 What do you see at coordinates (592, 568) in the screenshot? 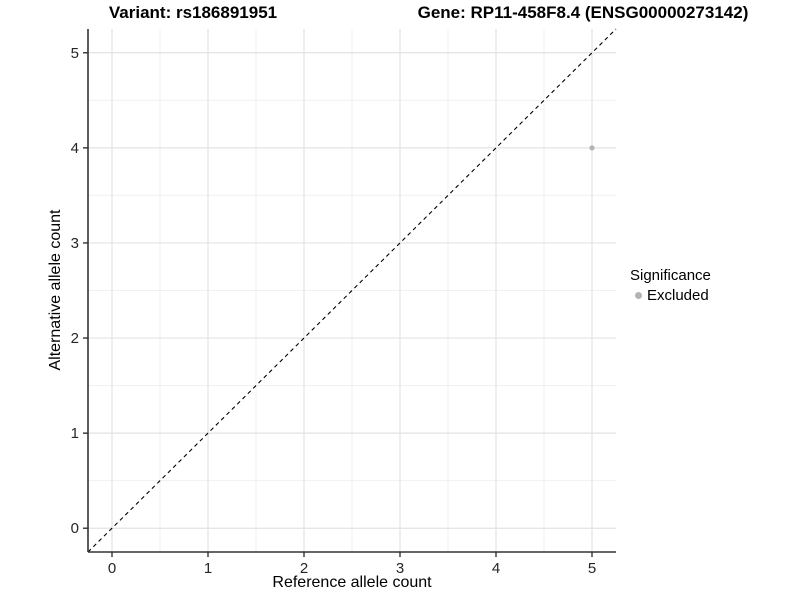
I see `x-tick-label: 5` at bounding box center [592, 568].